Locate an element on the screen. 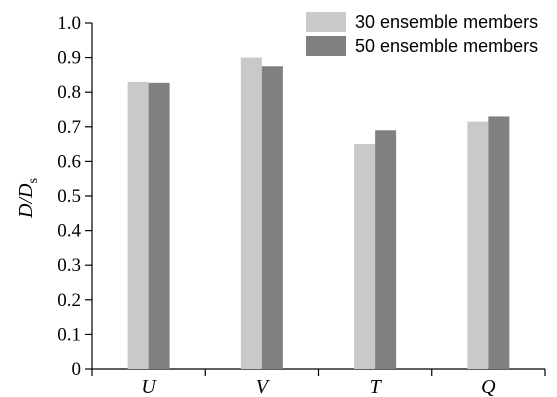  y-axis-title-main: D/D is located at coordinates (26, 201).